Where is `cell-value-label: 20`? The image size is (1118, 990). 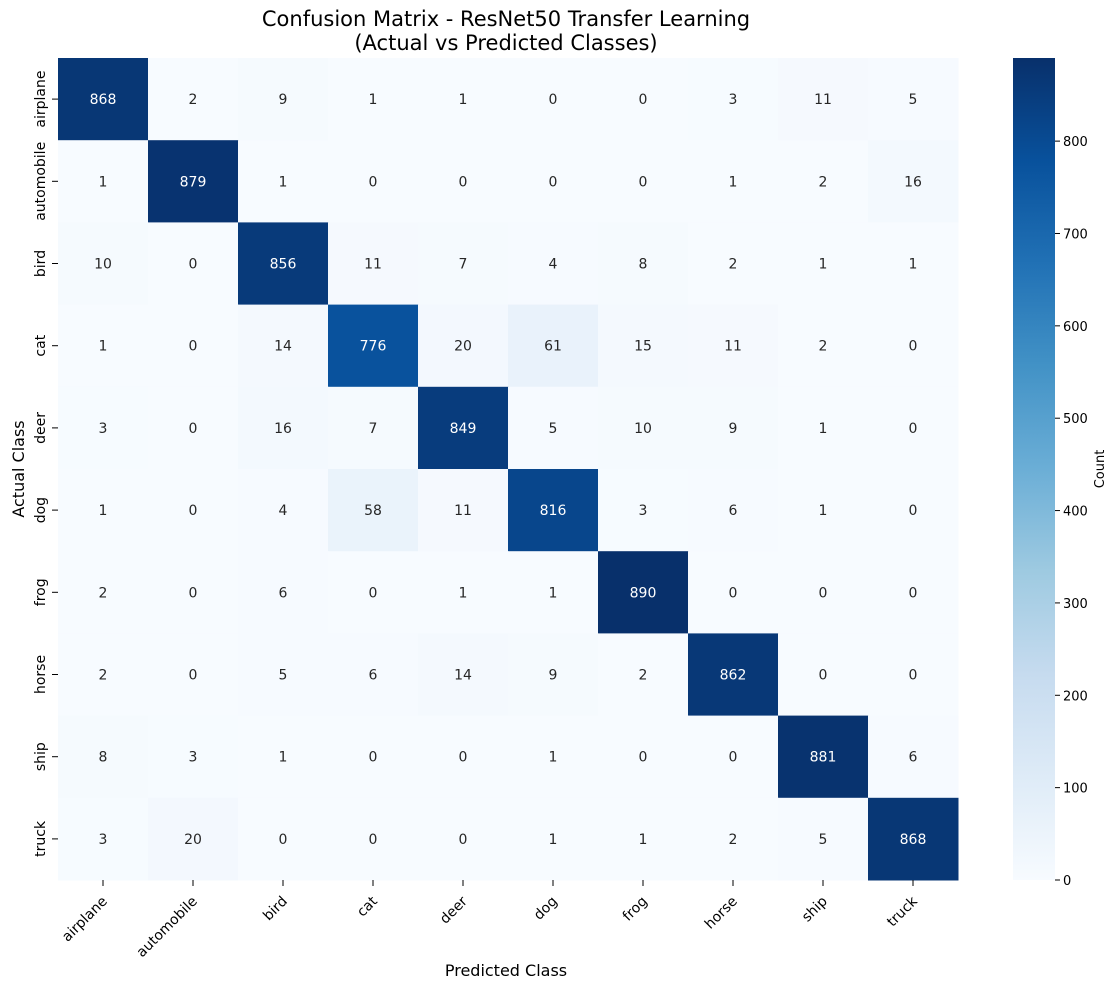 cell-value-label: 20 is located at coordinates (463, 347).